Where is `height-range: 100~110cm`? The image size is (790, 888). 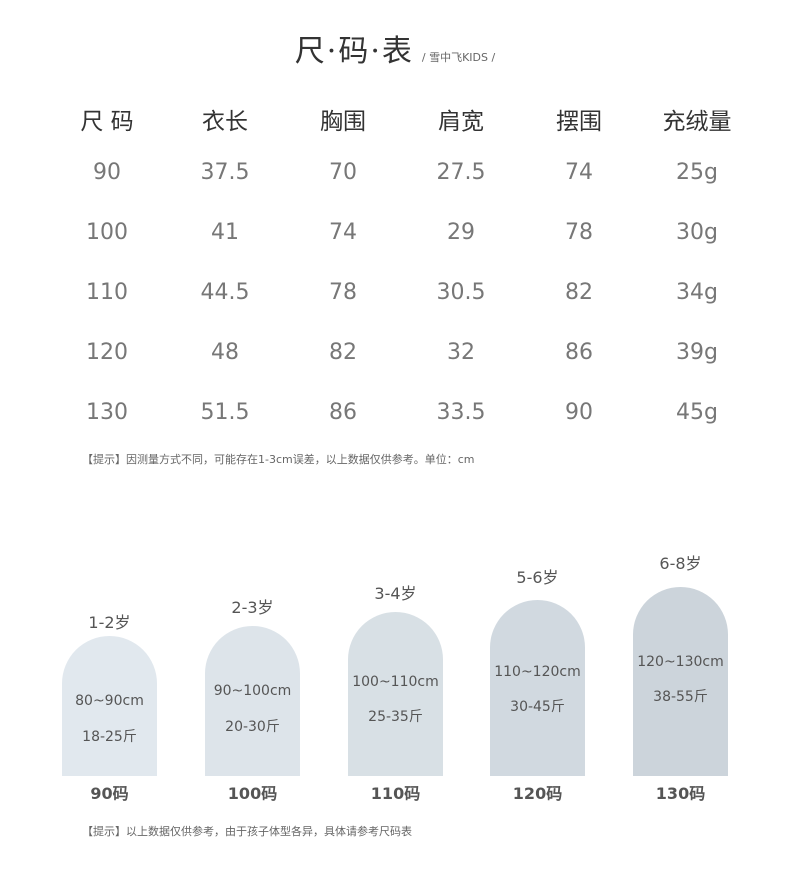 height-range: 100~110cm is located at coordinates (395, 682).